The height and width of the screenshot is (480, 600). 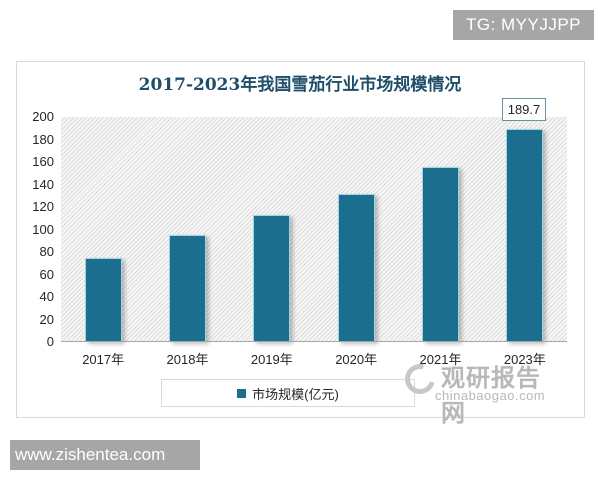 I want to click on bar-2023年, so click(x=525, y=235).